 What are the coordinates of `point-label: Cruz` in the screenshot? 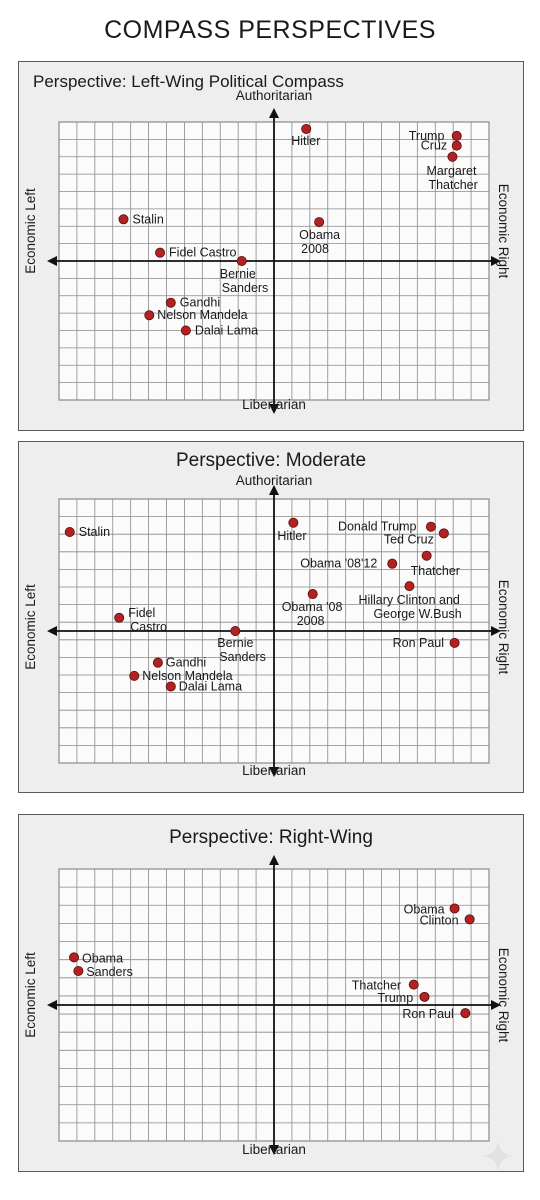 It's located at (434, 146).